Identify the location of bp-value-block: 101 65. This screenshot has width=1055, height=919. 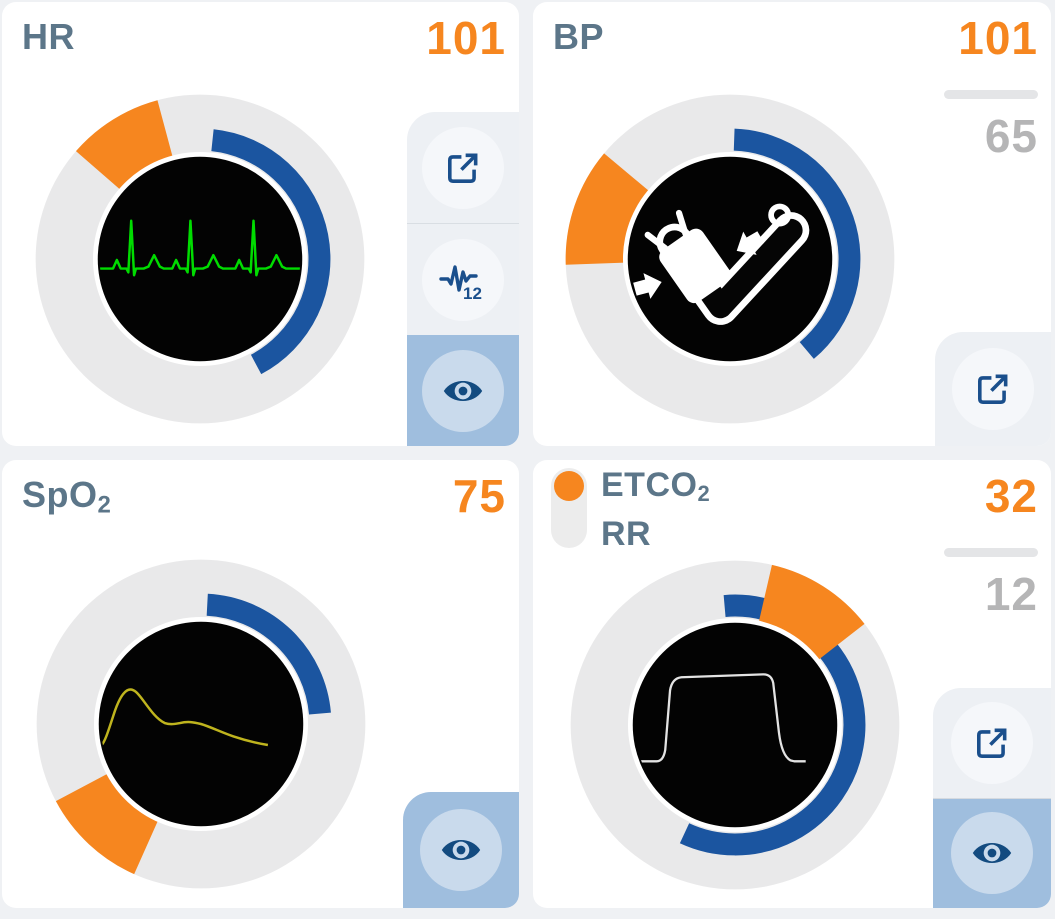
(991, 87).